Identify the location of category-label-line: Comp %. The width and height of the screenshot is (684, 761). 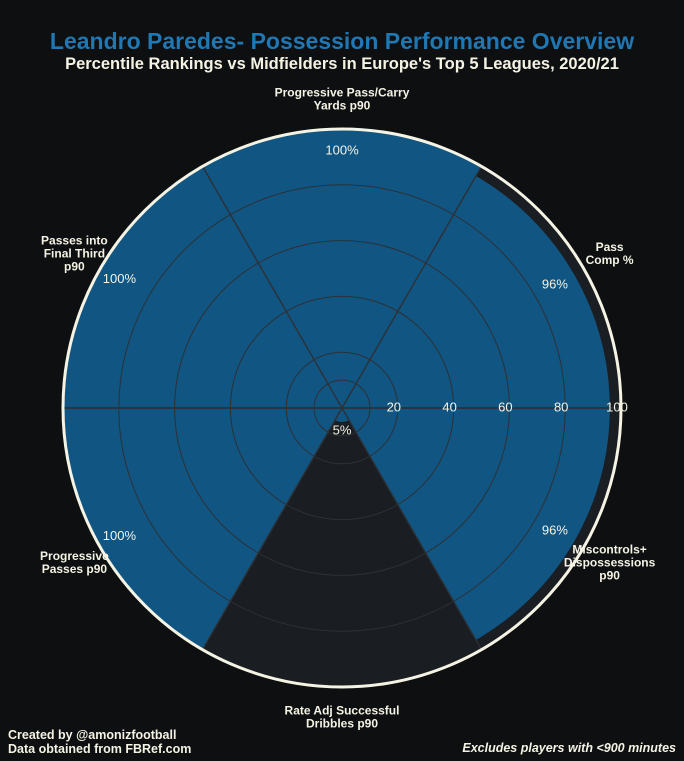
(610, 260).